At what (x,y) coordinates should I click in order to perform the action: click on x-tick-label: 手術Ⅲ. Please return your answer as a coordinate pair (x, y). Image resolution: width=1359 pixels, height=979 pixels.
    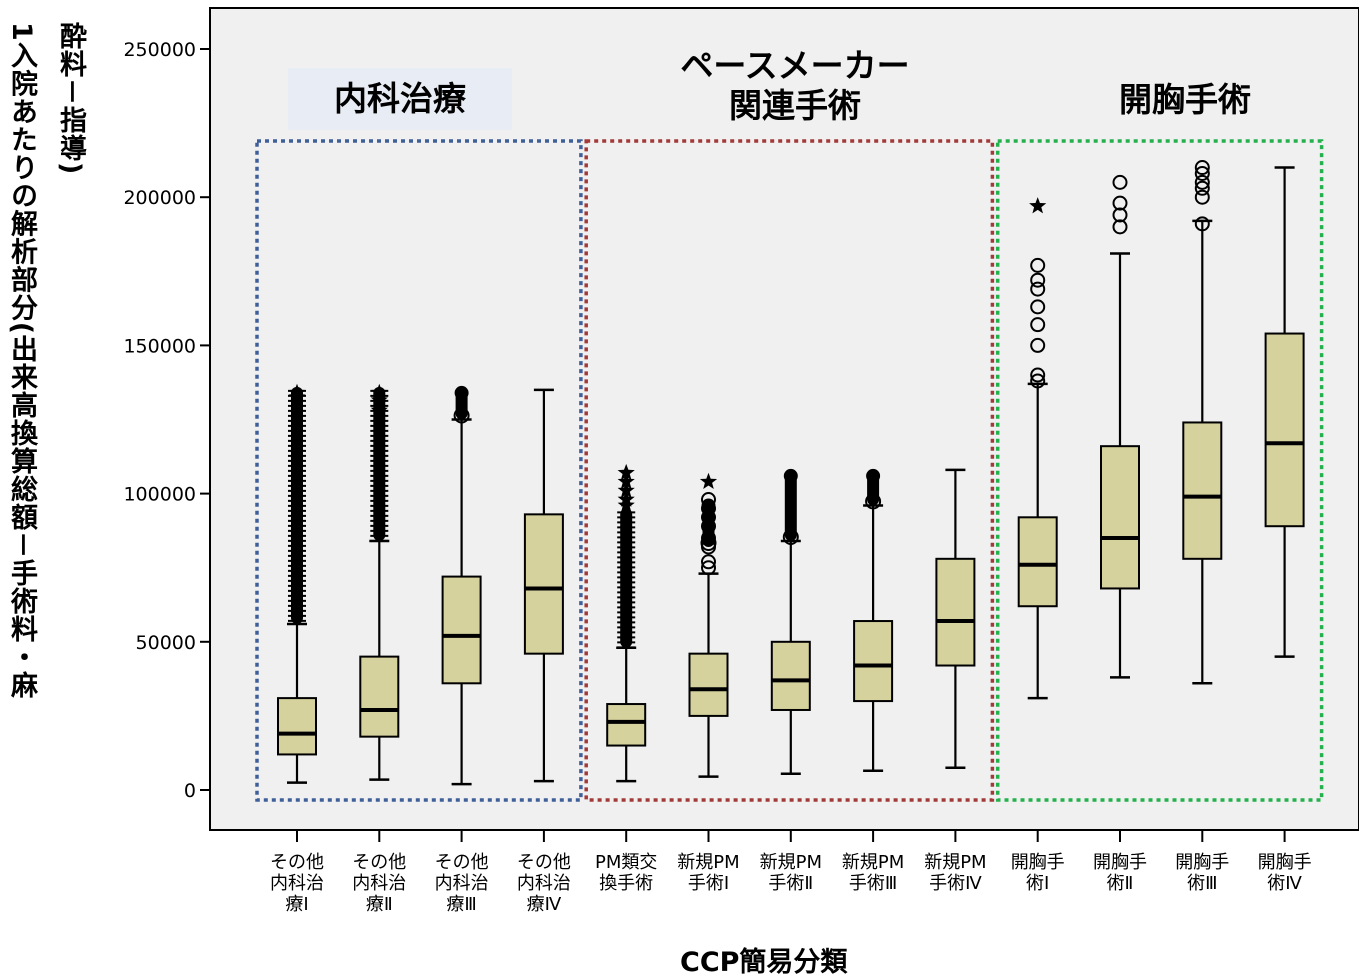
    Looking at the image, I should click on (873, 883).